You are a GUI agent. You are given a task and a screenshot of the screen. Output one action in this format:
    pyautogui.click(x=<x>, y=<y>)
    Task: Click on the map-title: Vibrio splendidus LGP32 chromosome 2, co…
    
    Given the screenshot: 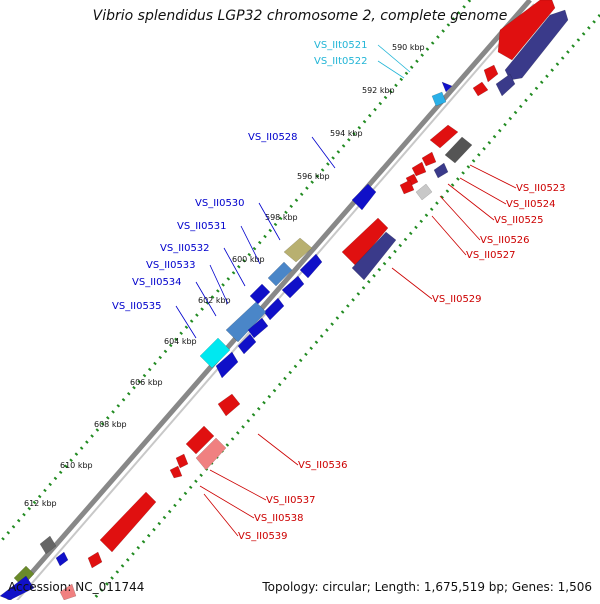 What is the action you would take?
    pyautogui.click(x=300, y=16)
    